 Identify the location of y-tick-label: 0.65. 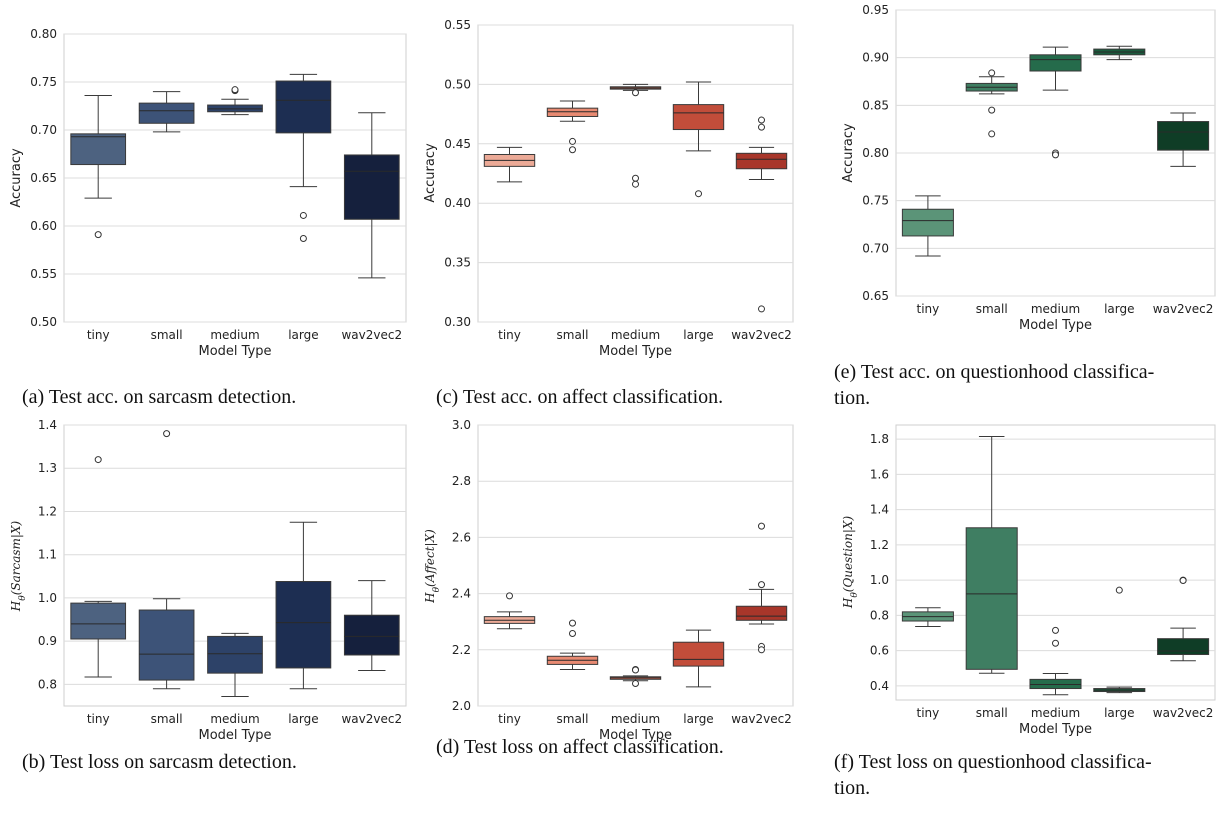
(875, 296).